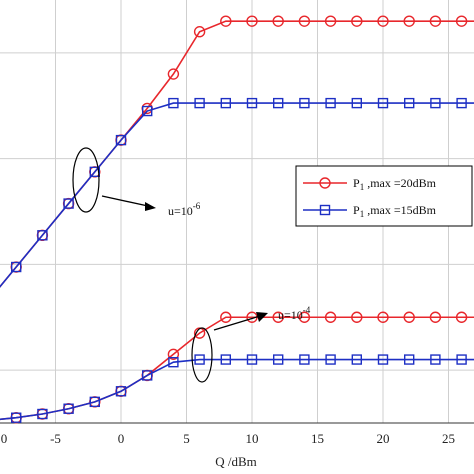 The width and height of the screenshot is (474, 474). What do you see at coordinates (252, 438) in the screenshot?
I see `x-tick-label: 10` at bounding box center [252, 438].